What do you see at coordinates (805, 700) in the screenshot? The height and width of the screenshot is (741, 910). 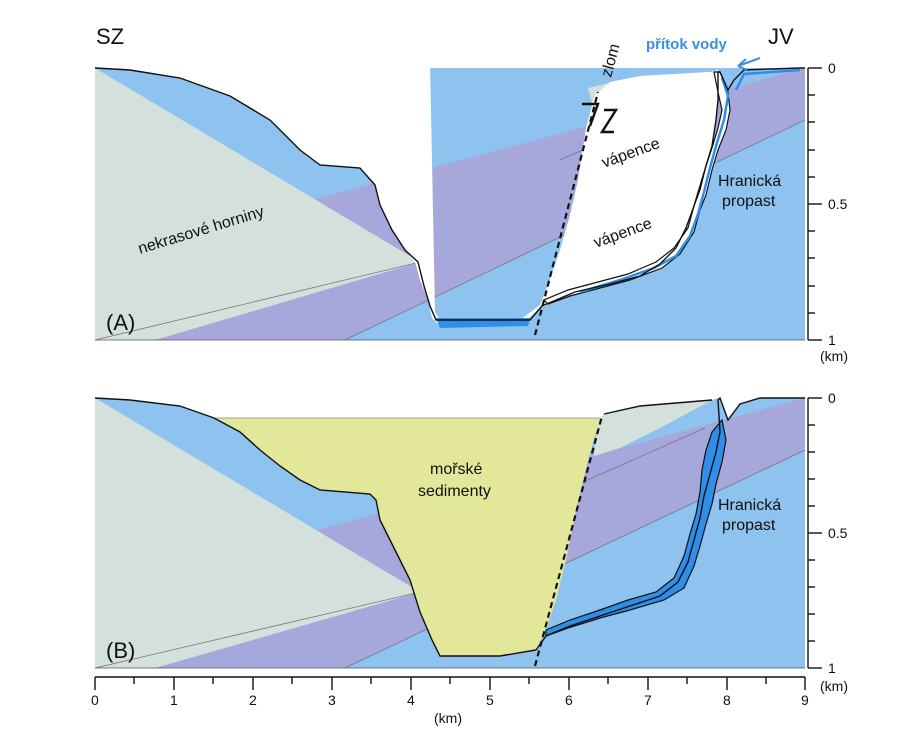 I see `distance-tick-9: 9` at bounding box center [805, 700].